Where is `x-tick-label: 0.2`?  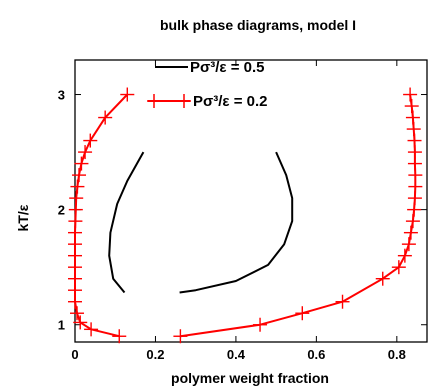
x-tick-label: 0.2 is located at coordinates (155, 354).